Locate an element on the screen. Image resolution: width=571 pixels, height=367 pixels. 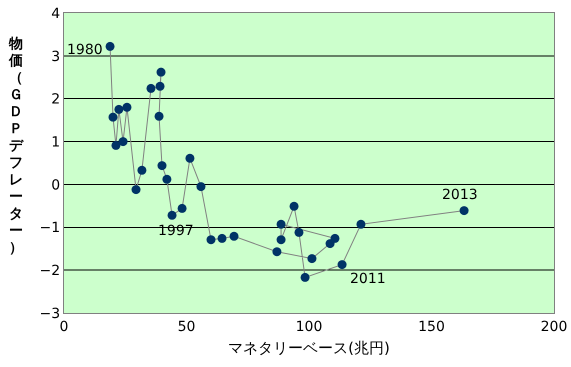
y-tick-label: −2 is located at coordinates (50, 271).